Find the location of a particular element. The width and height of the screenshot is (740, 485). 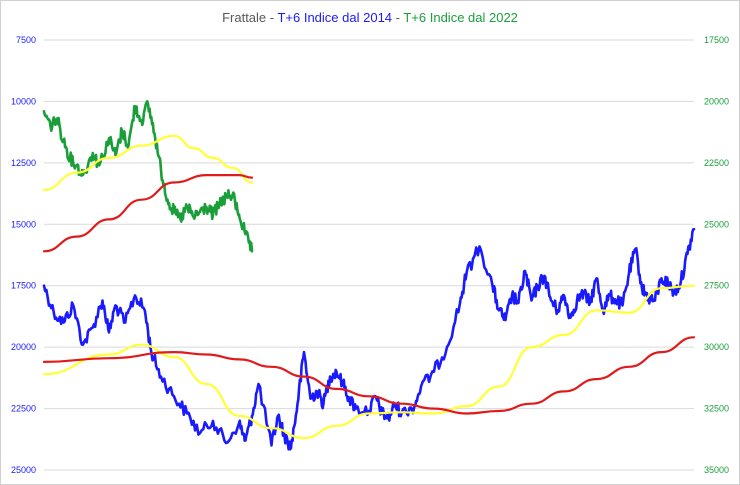

right-tick-label: 32500 is located at coordinates (716, 409).